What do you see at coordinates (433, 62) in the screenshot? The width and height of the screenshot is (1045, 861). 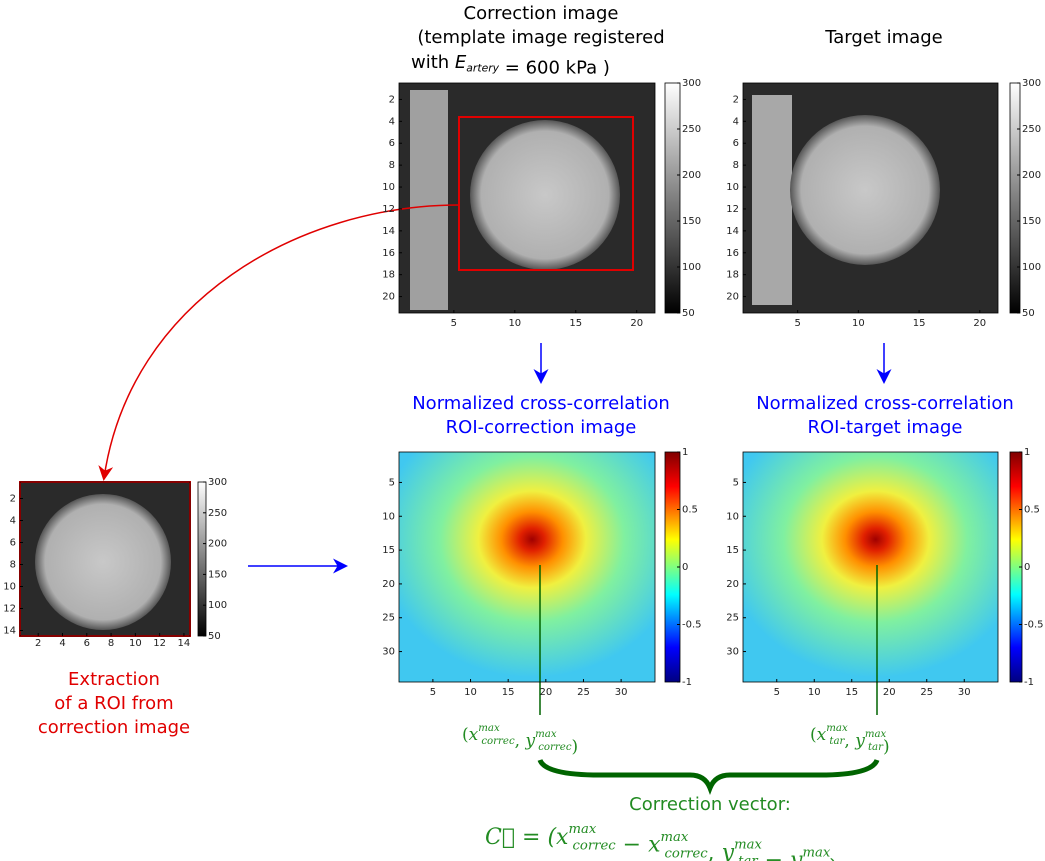 I see `formula-part: with` at bounding box center [433, 62].